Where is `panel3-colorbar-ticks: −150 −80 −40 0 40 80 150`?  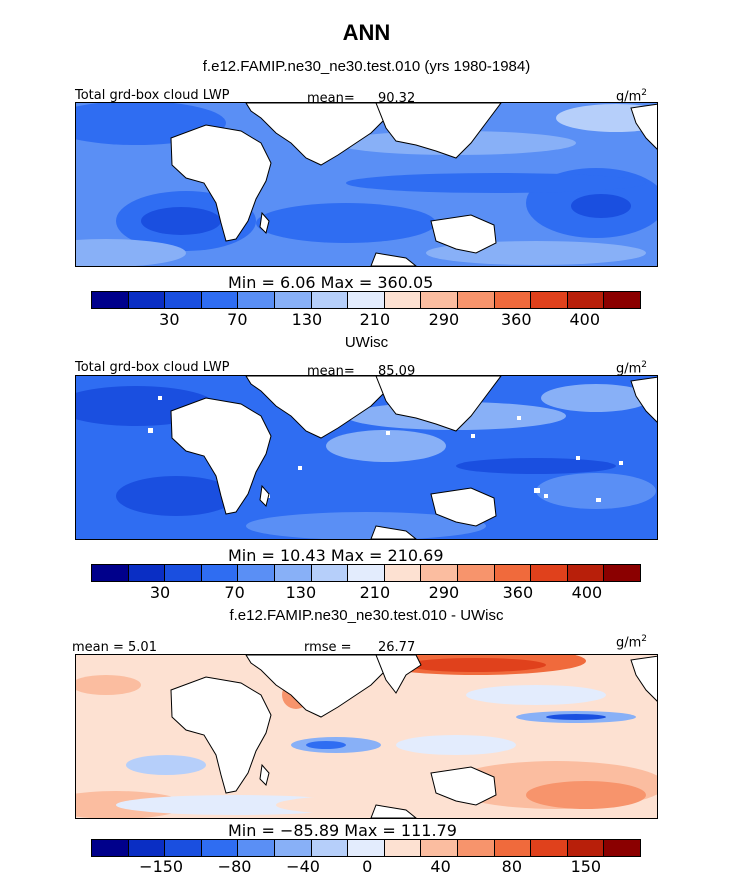 panel3-colorbar-ticks: −150 −80 −40 0 40 80 150 is located at coordinates (365, 867).